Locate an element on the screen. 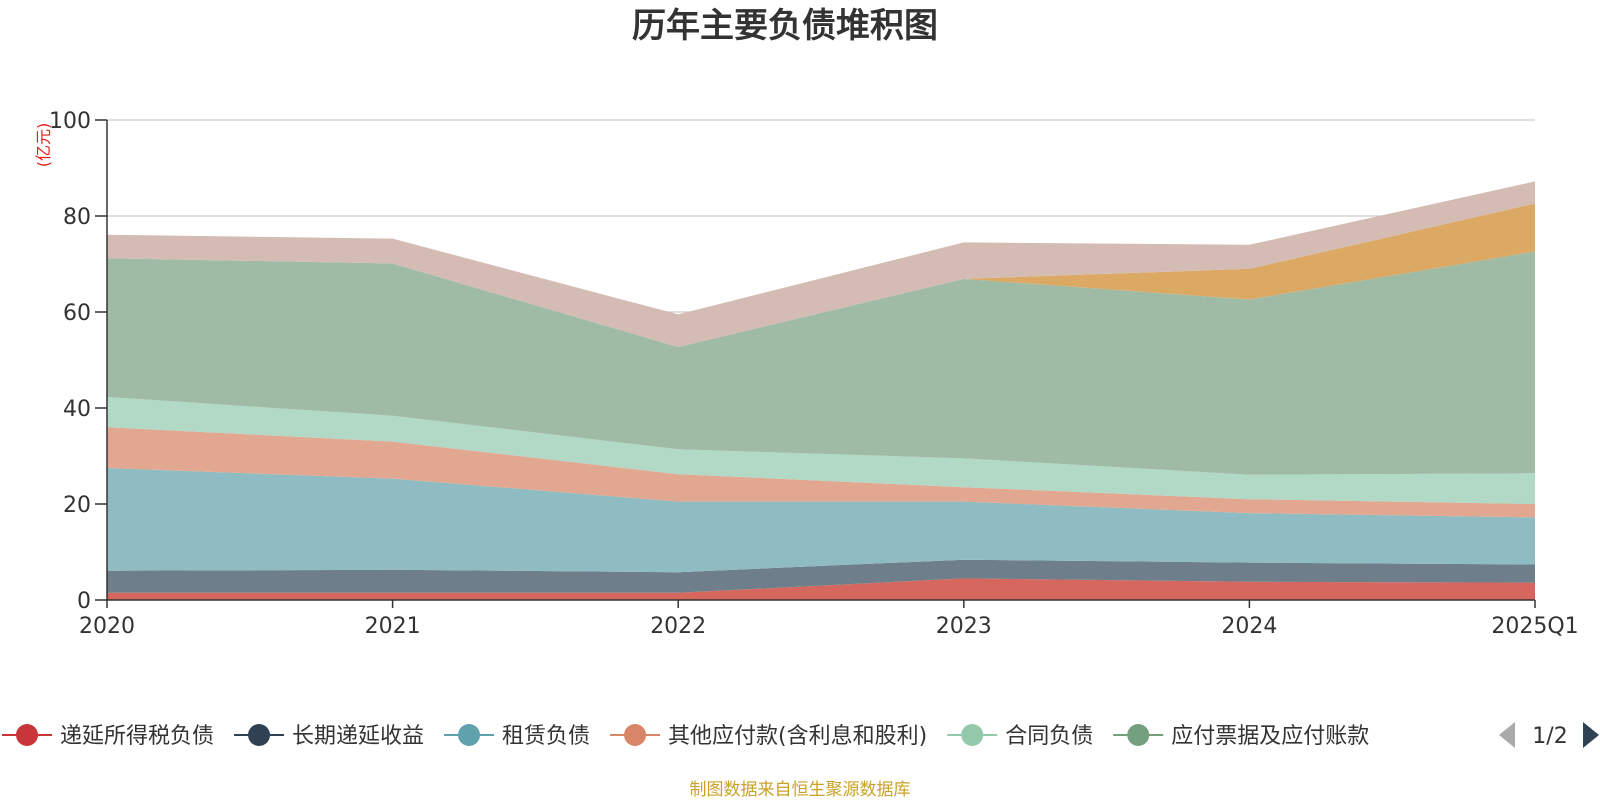  legend-item-4: 其他应付款(含利息和股利) is located at coordinates (768, 736).